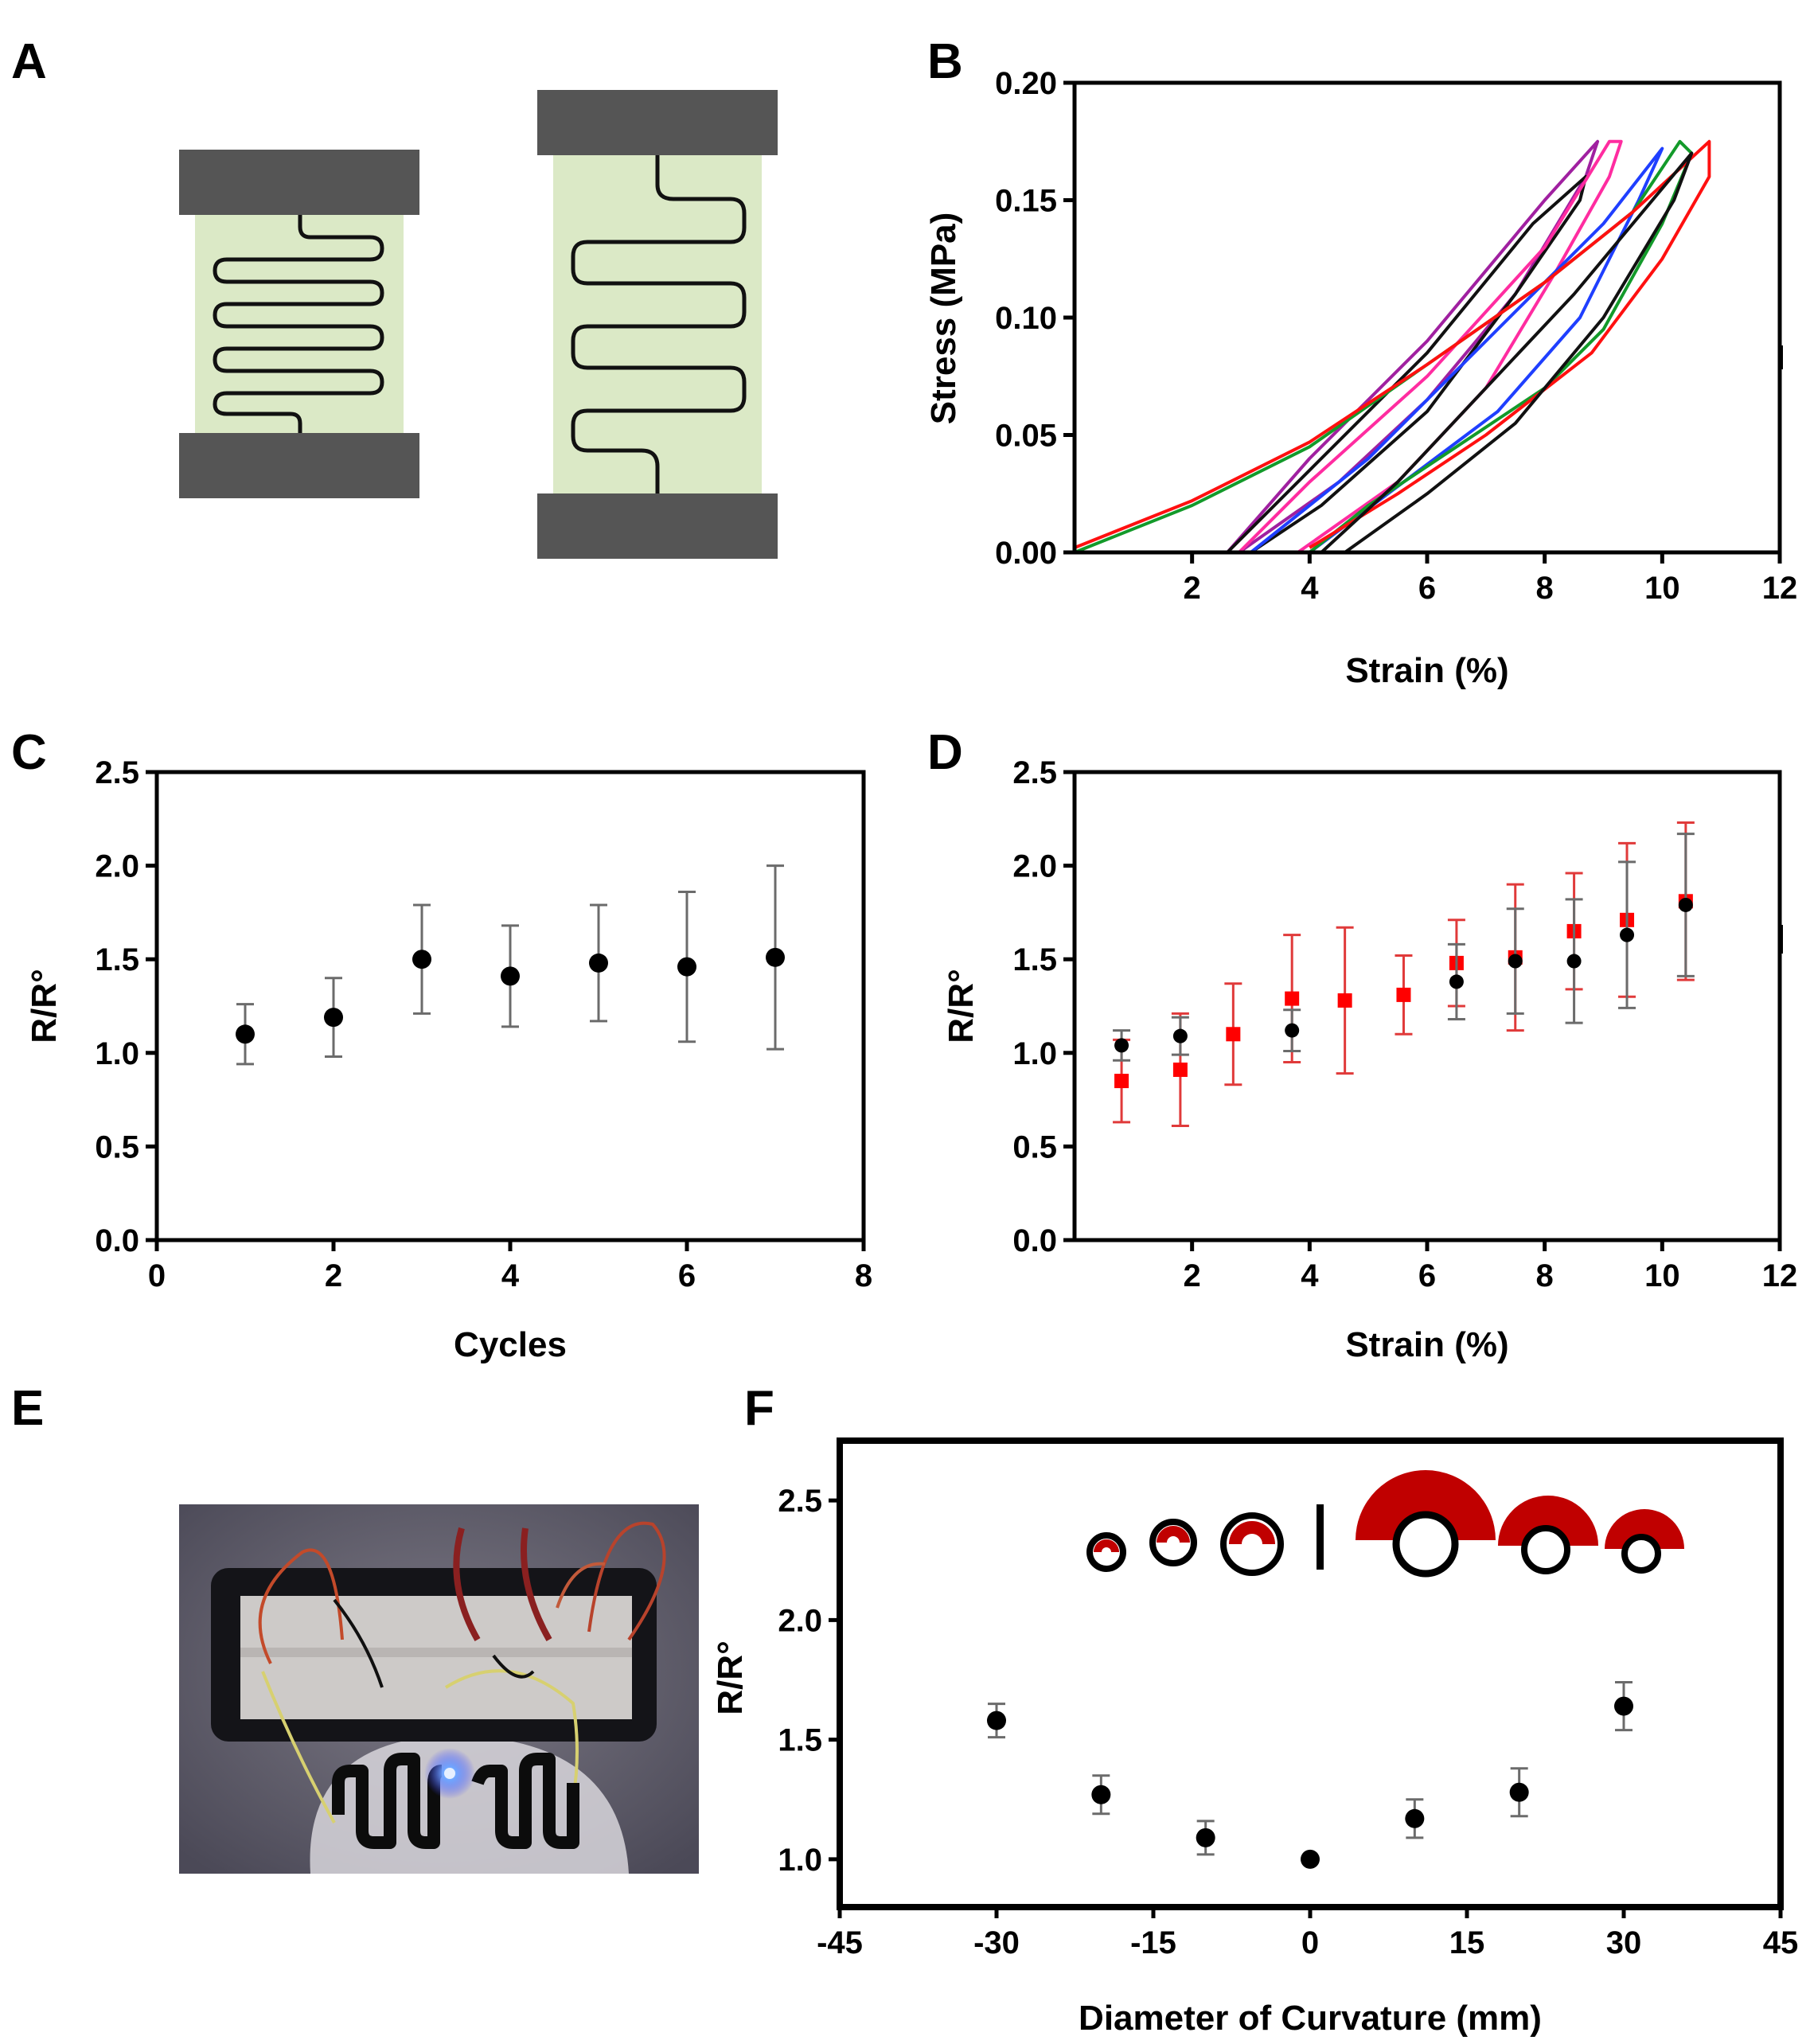  I want to click on y-tick-label: 0.20, so click(1026, 83).